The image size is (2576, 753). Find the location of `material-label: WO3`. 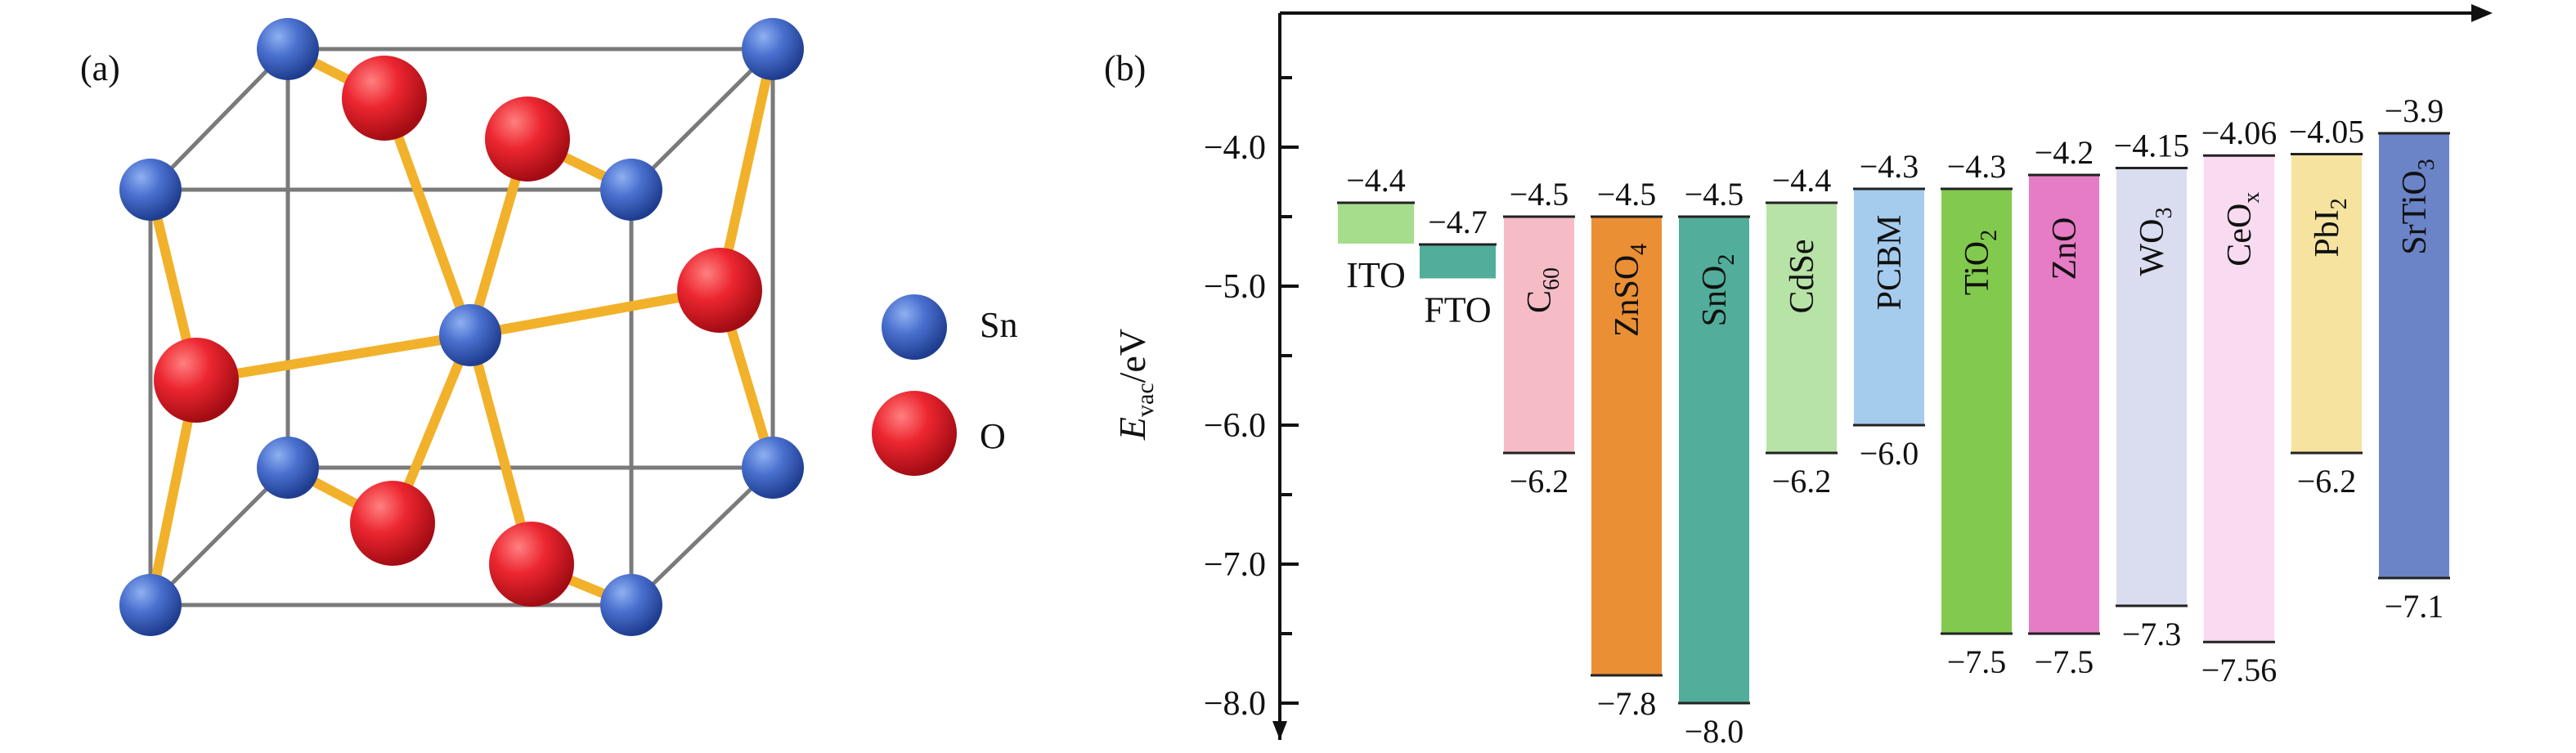

material-label: WO3 is located at coordinates (2155, 242).